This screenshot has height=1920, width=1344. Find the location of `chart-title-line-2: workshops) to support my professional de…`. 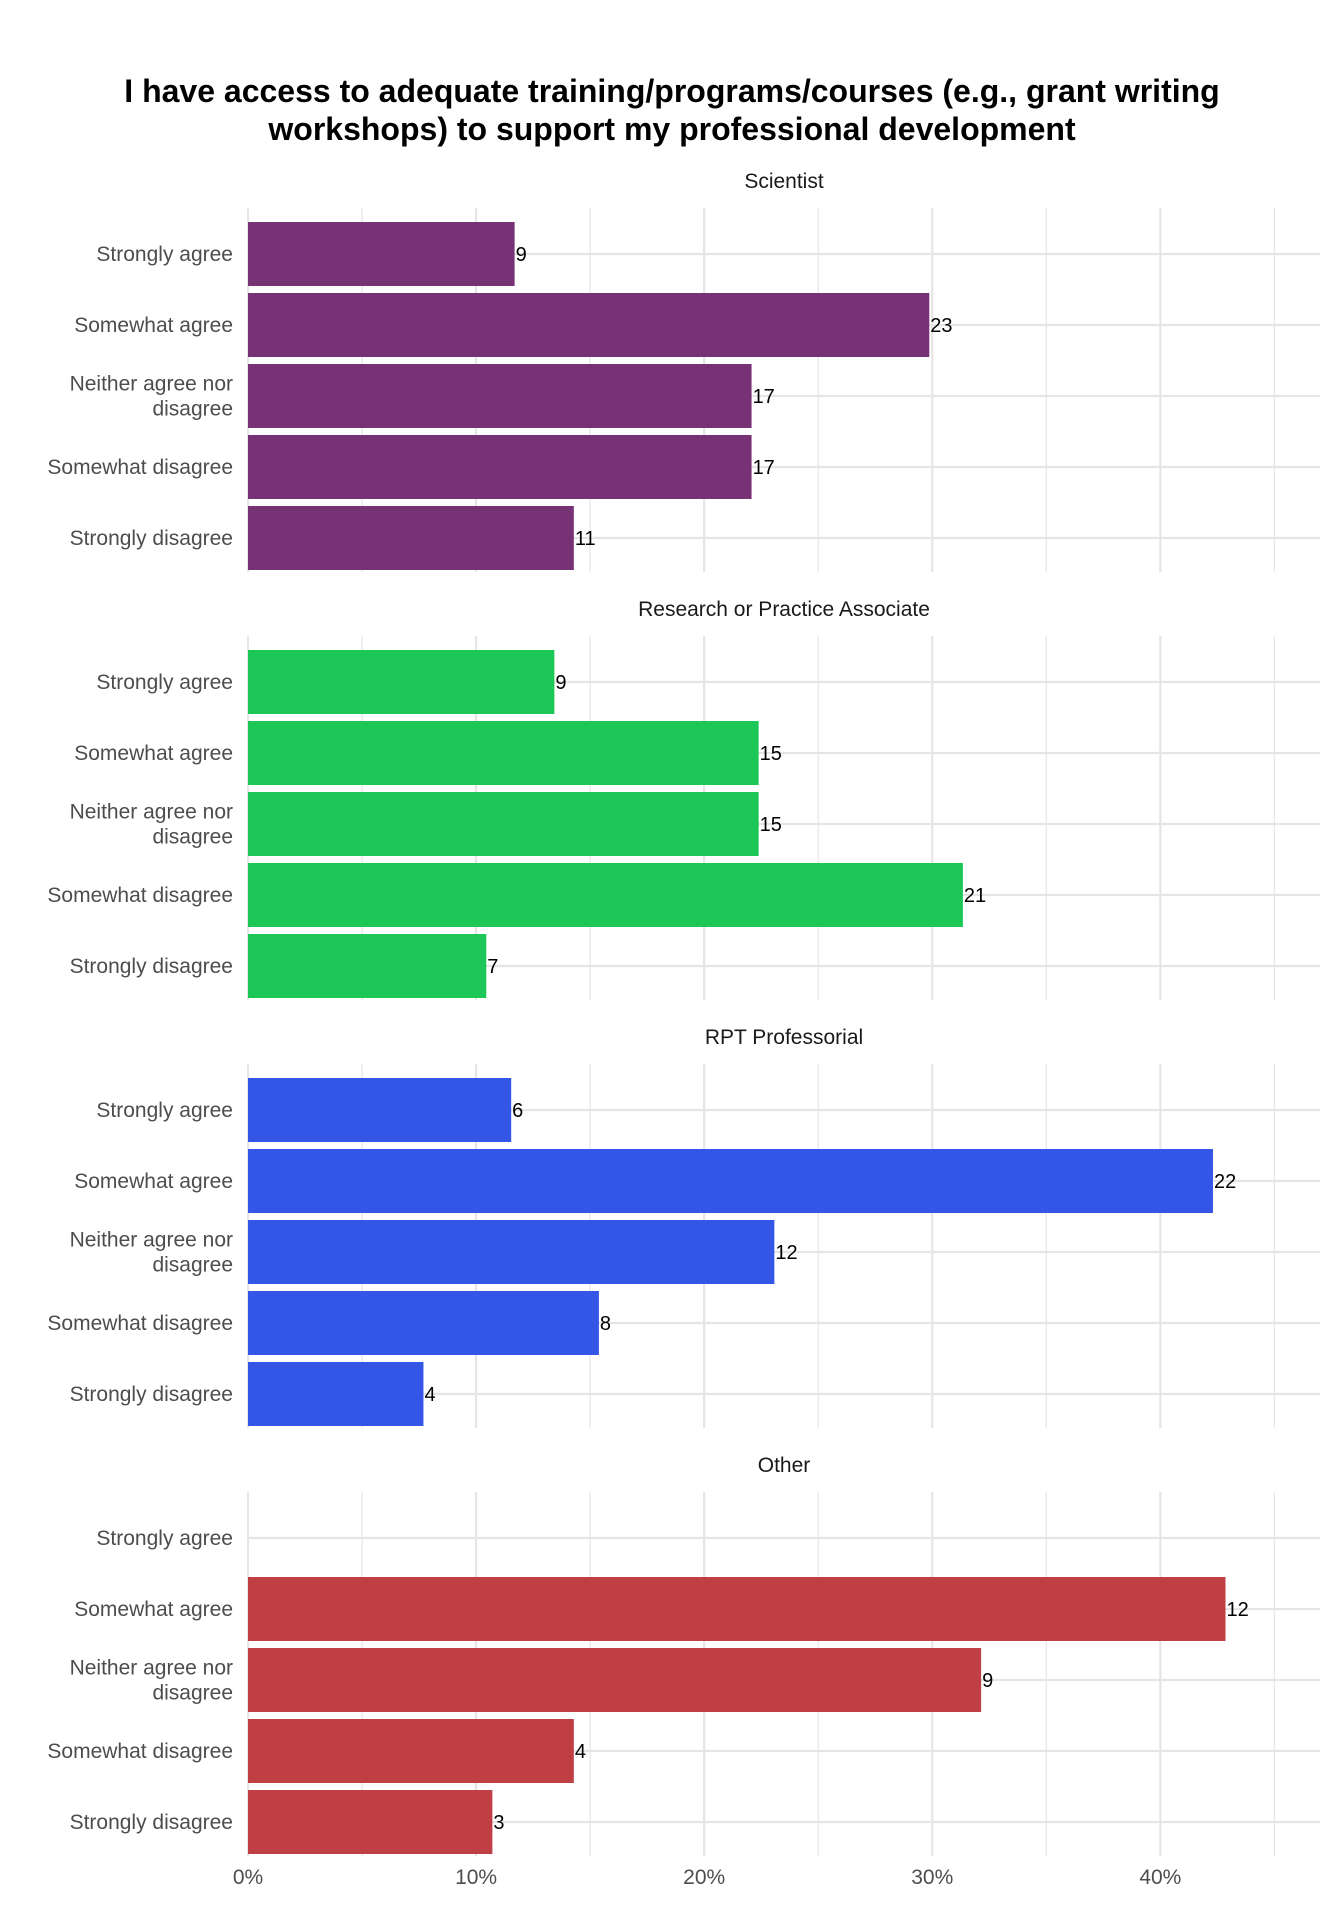

chart-title-line-2: workshops) to support my professional de… is located at coordinates (672, 129).